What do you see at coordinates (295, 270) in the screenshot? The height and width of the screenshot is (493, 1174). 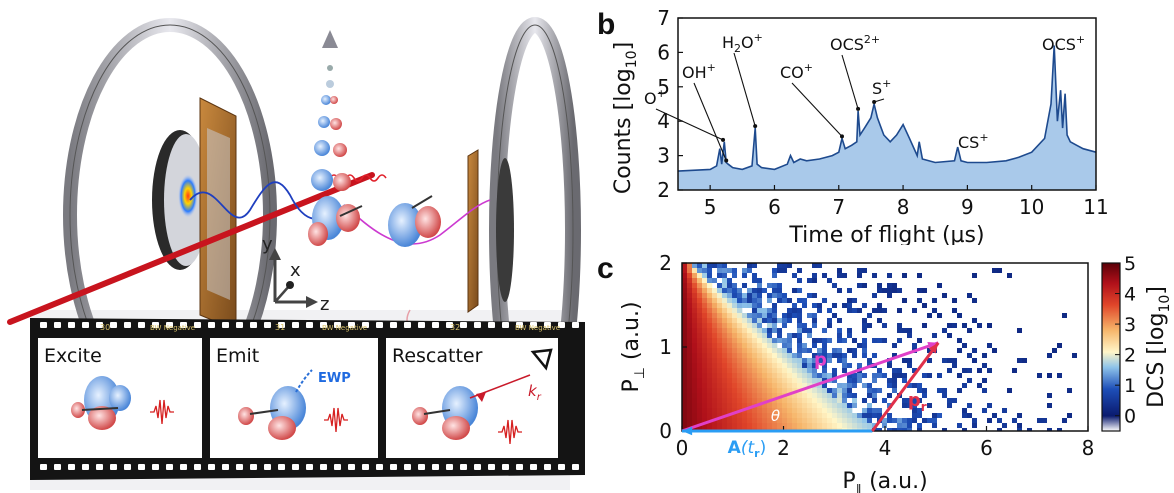 I see `axis-label-x: x` at bounding box center [295, 270].